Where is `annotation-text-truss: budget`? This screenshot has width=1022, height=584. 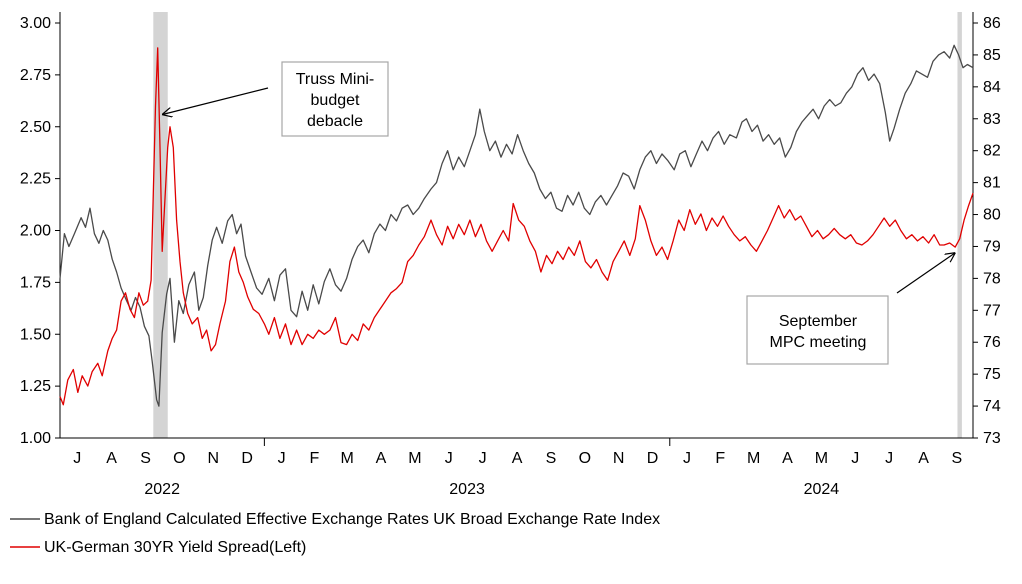
annotation-text-truss: budget is located at coordinates (335, 100).